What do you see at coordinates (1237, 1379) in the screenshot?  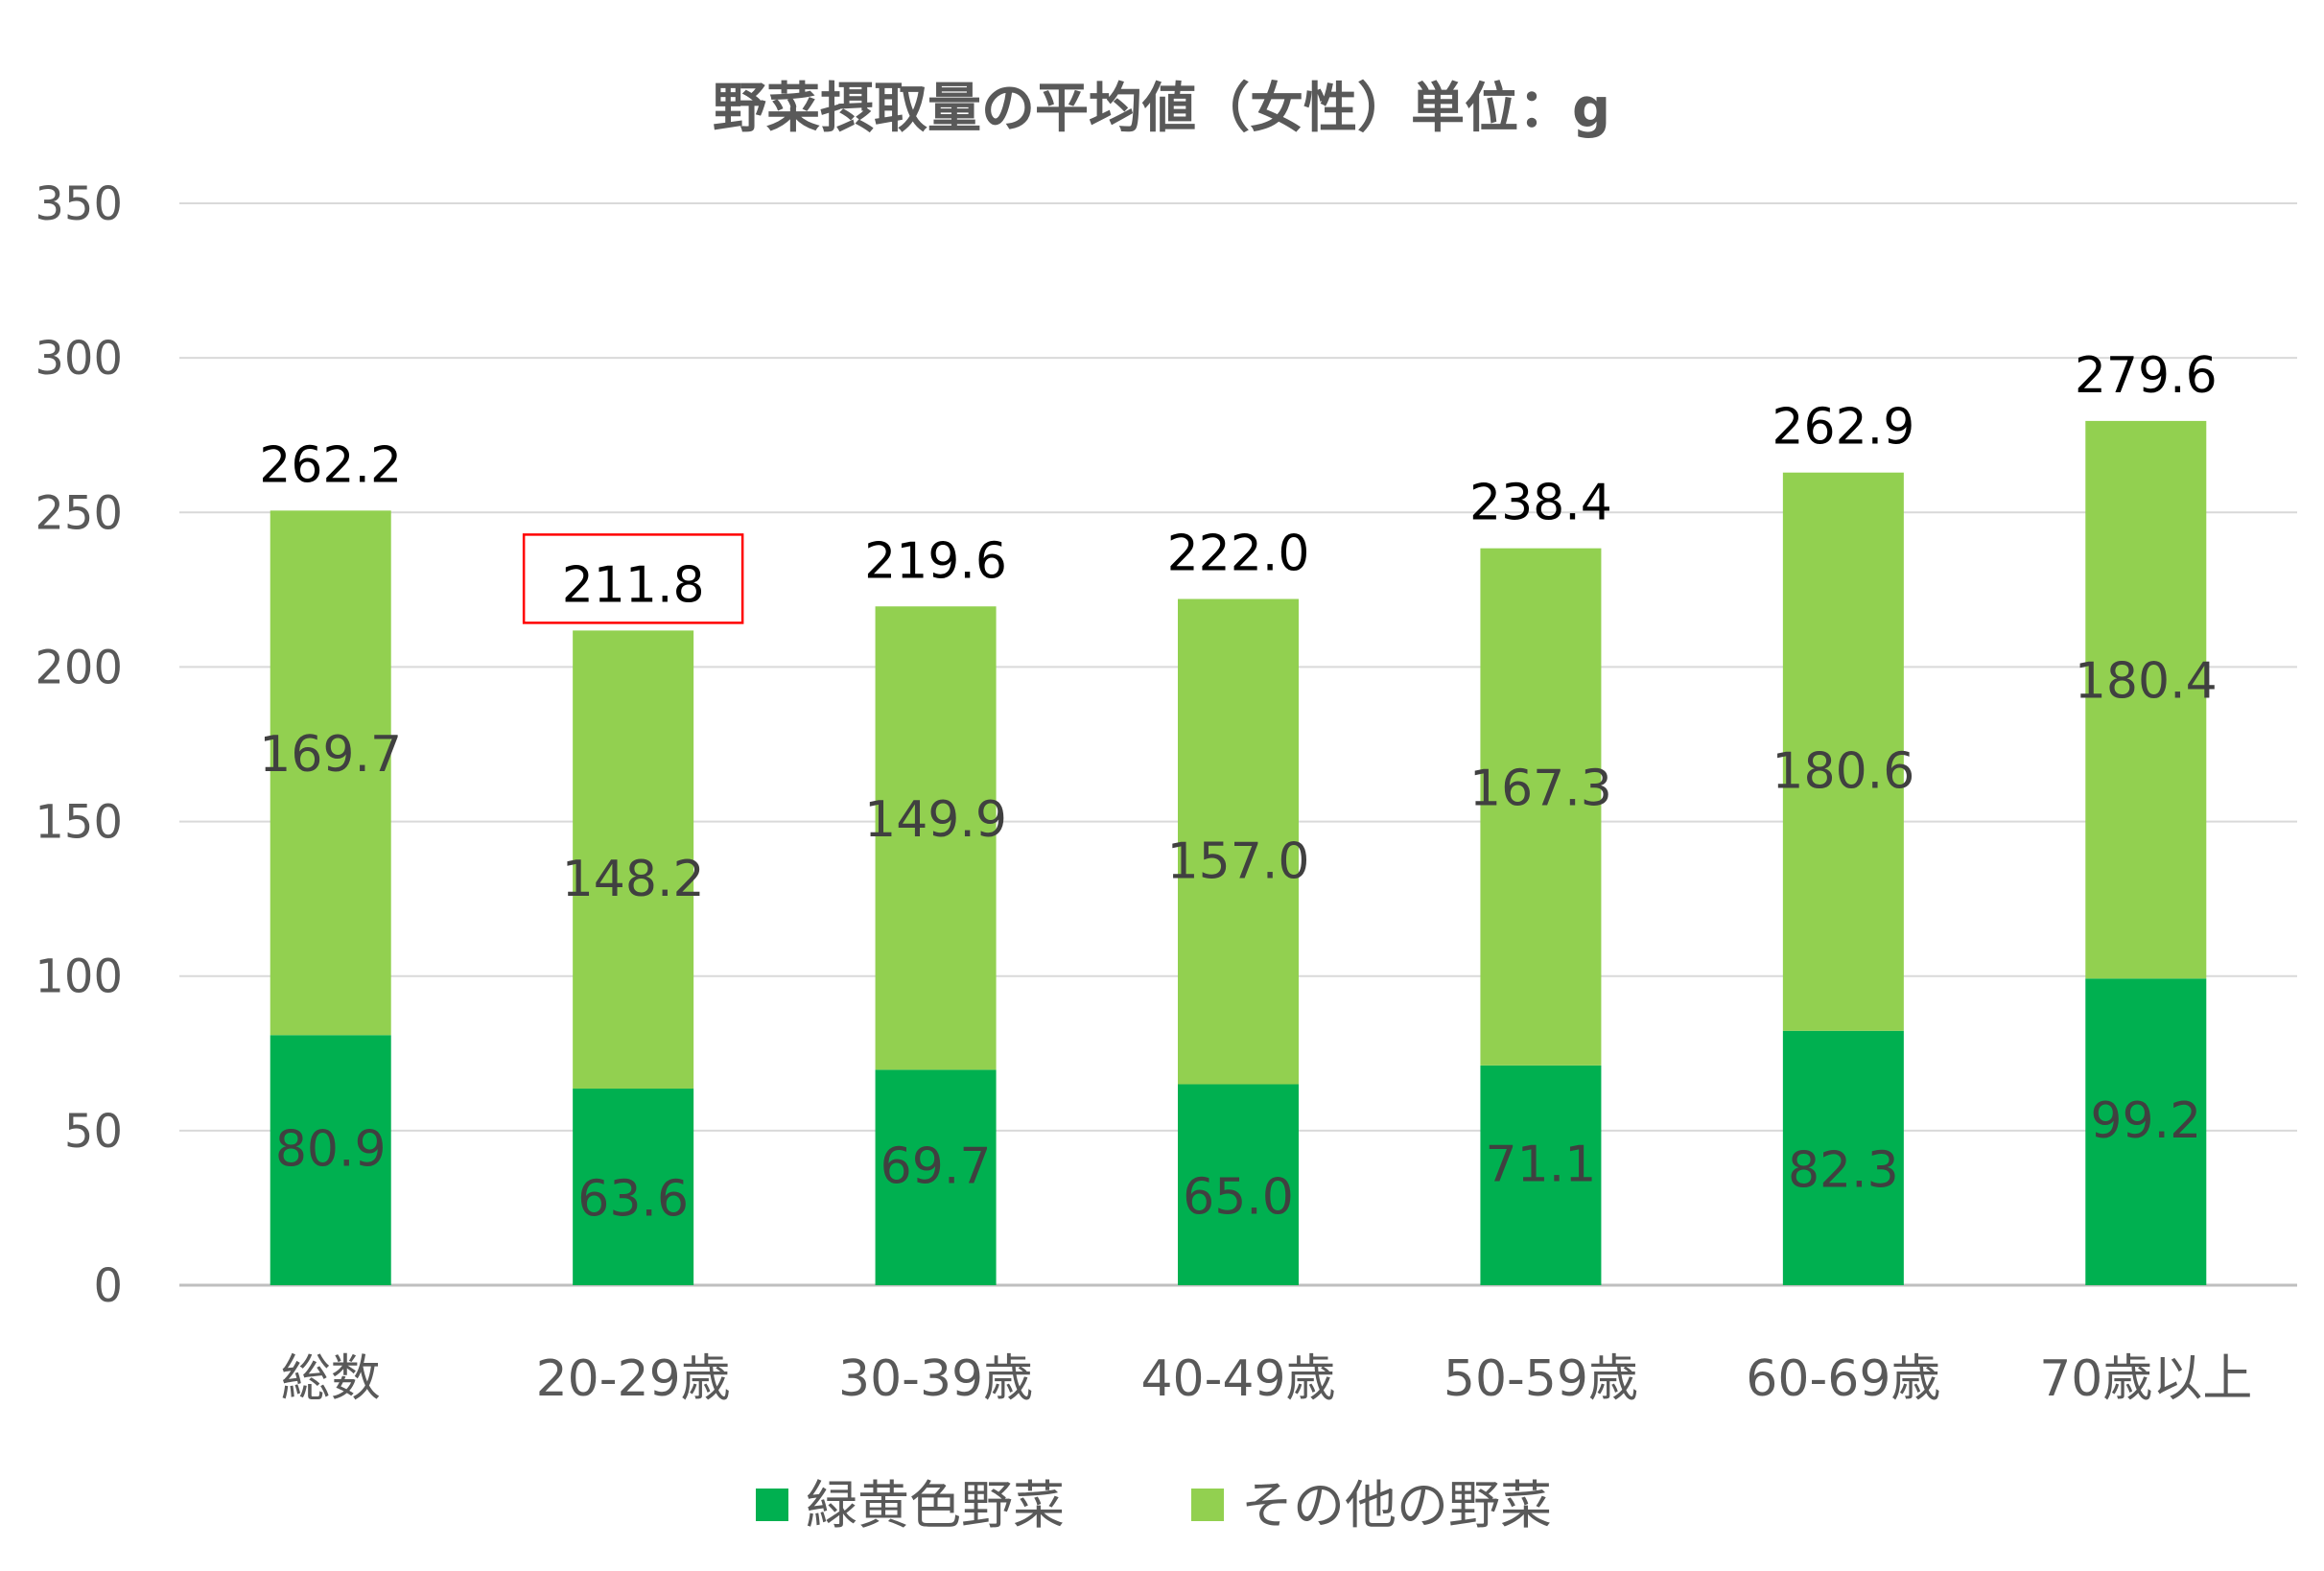 I see `x-tick-label: 40-49歳` at bounding box center [1237, 1379].